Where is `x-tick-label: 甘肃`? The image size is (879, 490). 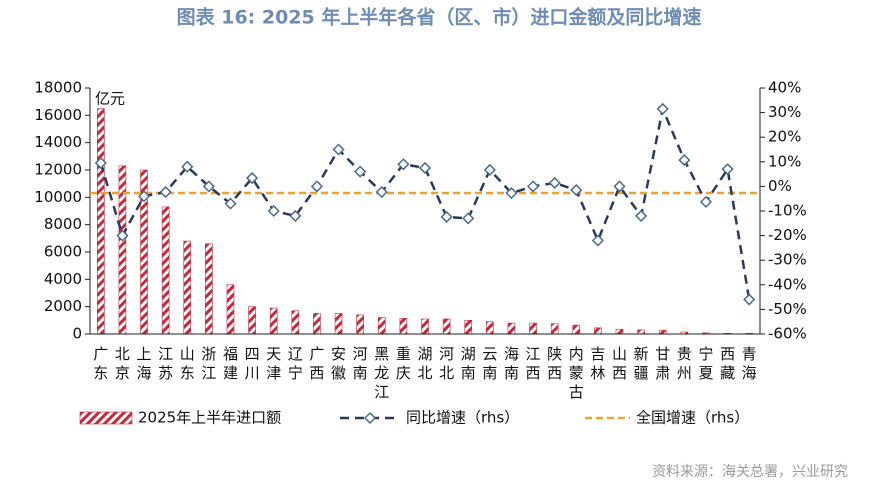 x-tick-label: 甘肃 is located at coordinates (662, 363).